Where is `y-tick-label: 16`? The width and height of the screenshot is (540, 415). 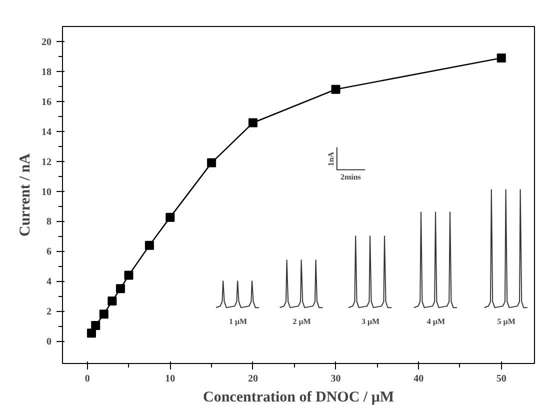 y-tick-label: 16 is located at coordinates (47, 102).